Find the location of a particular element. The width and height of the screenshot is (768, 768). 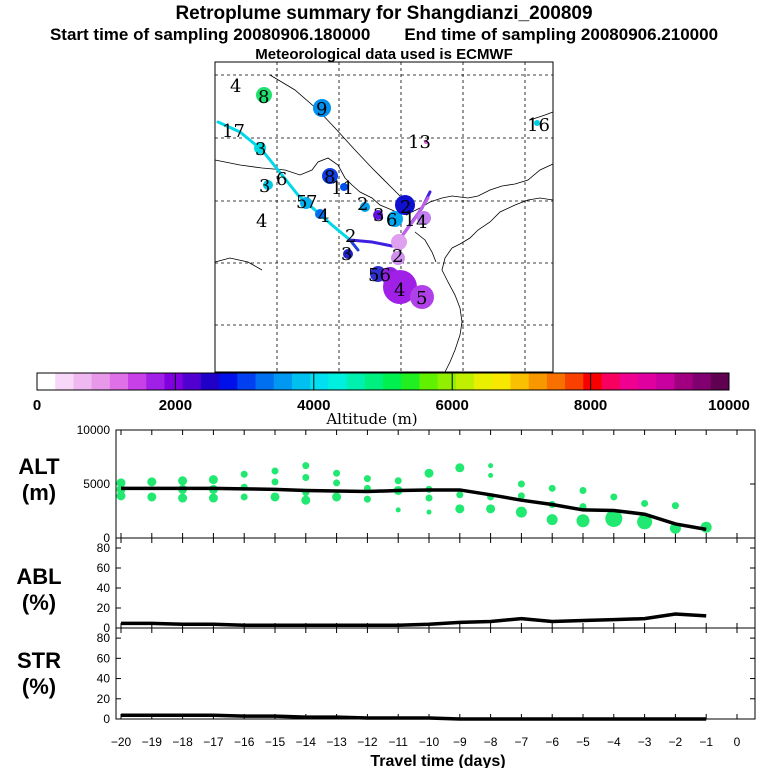

x-tick-label: −13 is located at coordinates (336, 742).